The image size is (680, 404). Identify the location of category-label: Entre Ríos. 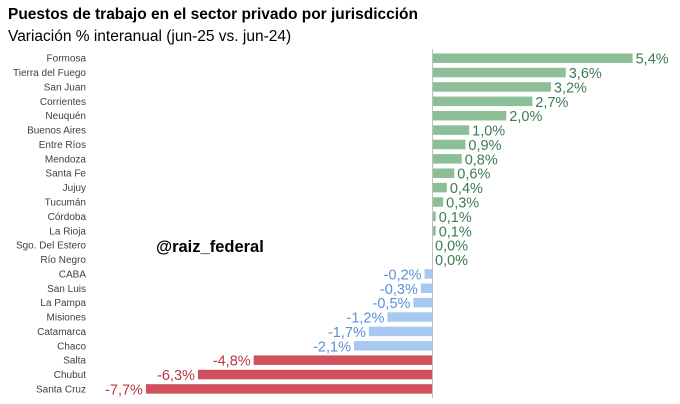
(62, 145).